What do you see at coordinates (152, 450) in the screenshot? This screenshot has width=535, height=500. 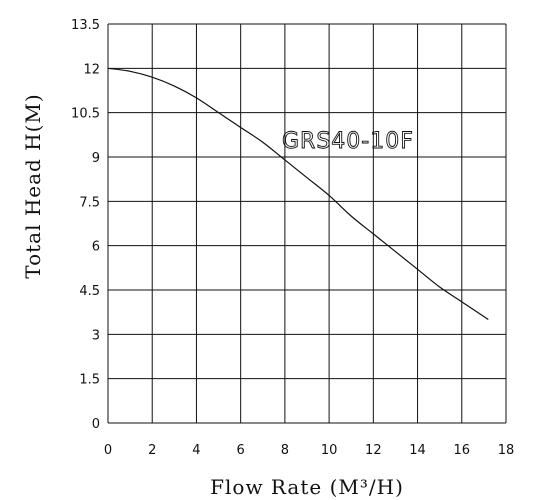 I see `x-tick-label: 2` at bounding box center [152, 450].